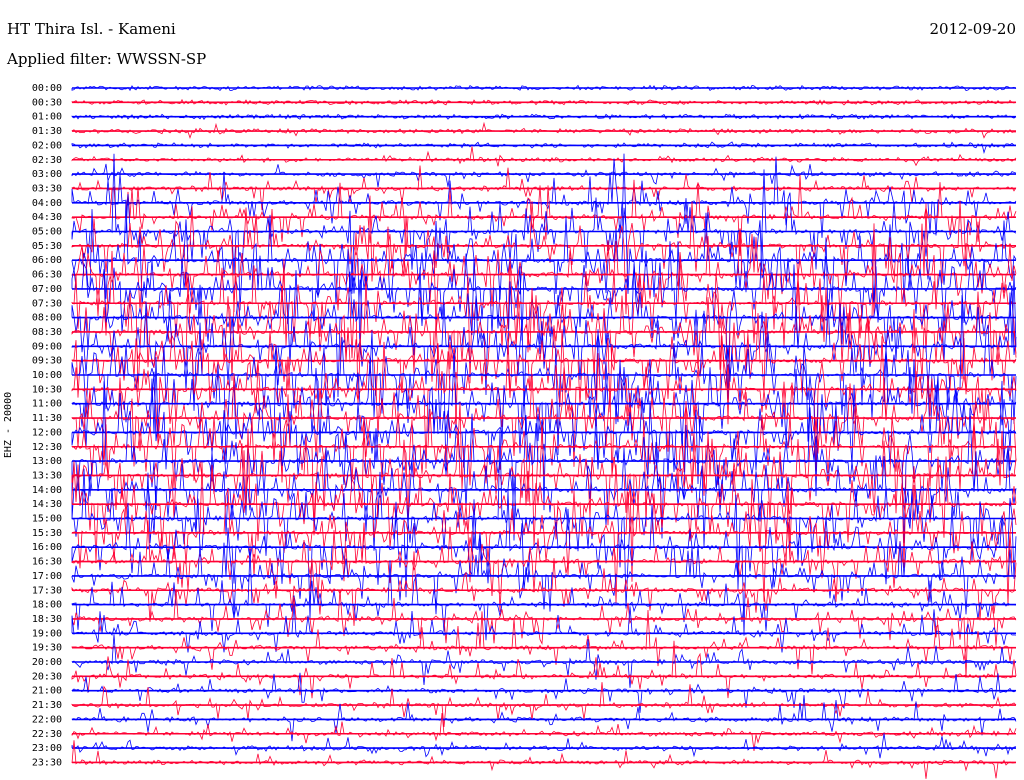  I want to click on row-tick-label: 13:00, so click(47, 461).